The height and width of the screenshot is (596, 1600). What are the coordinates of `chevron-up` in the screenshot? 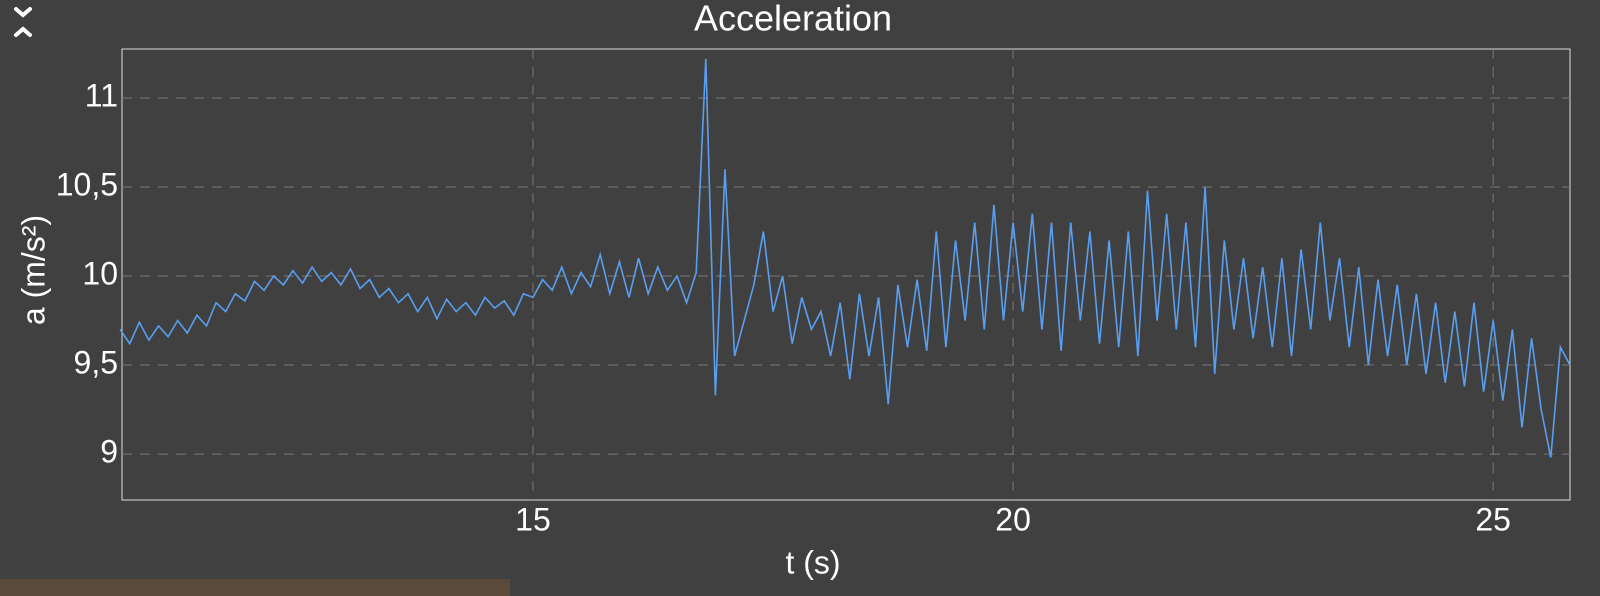 It's located at (23, 31).